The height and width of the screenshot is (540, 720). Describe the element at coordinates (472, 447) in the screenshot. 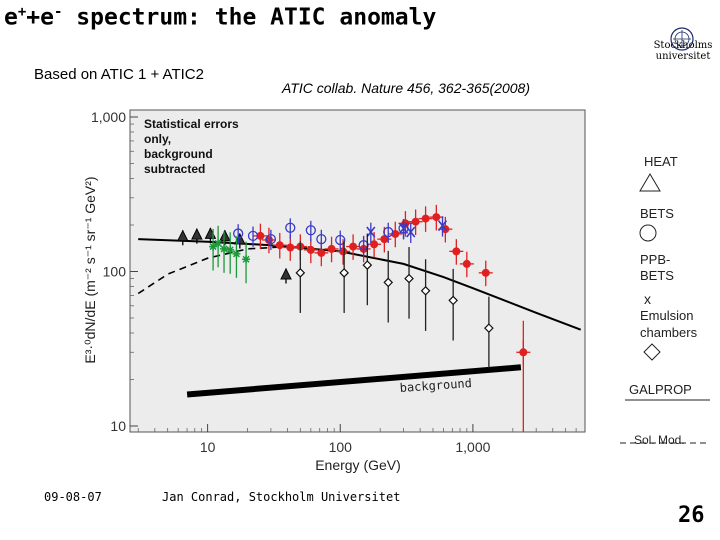

I see `x-tick-label: 1,000` at that location.